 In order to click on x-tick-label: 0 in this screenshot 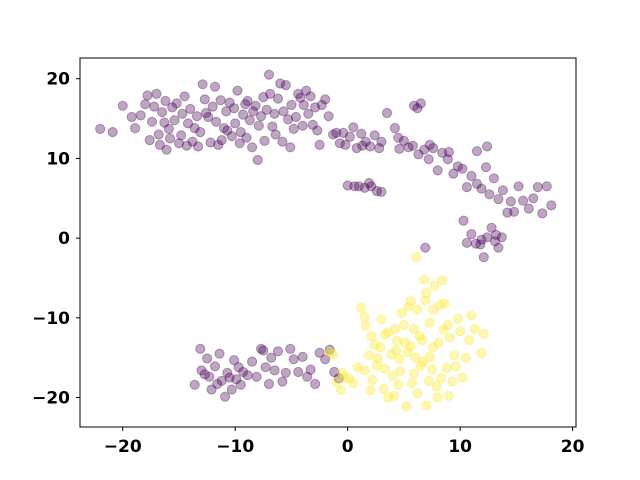, I will do `click(348, 447)`.